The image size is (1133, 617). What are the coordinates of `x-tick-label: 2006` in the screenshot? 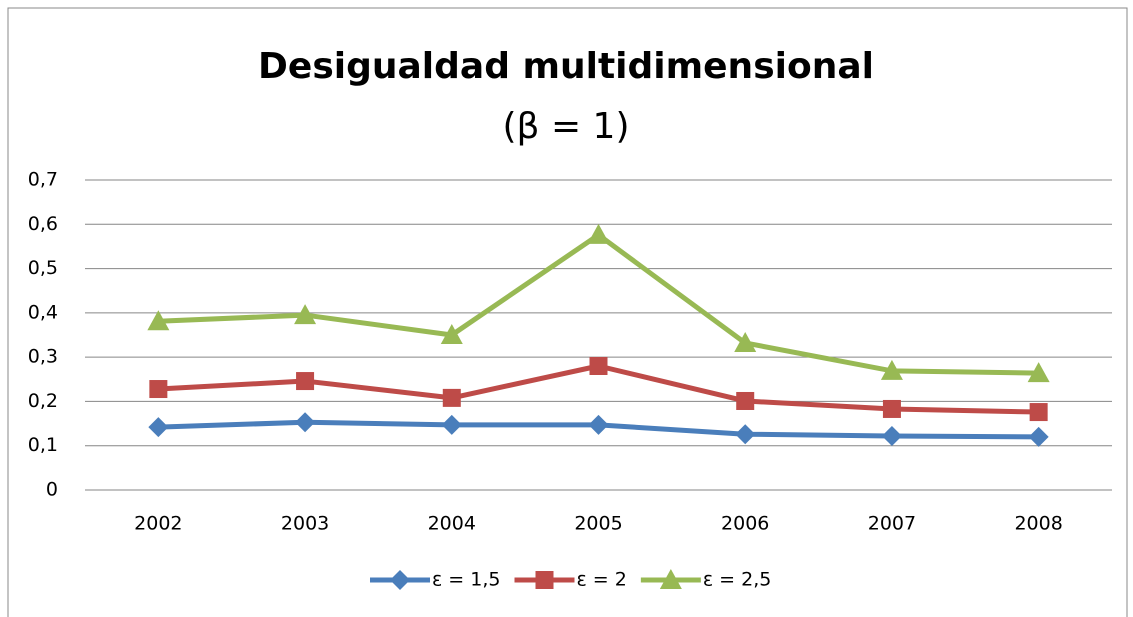 It's located at (745, 524).